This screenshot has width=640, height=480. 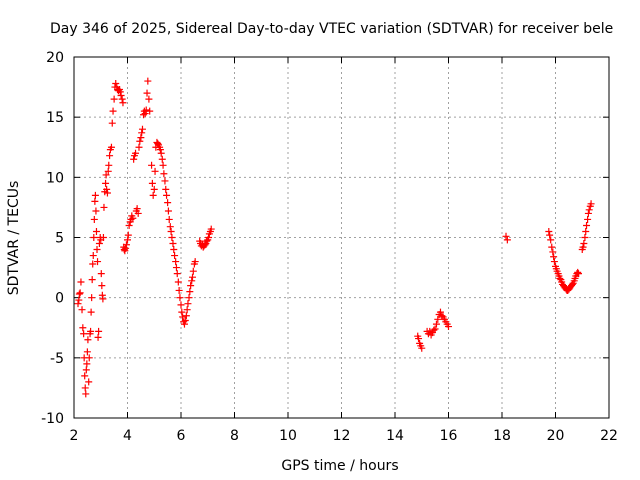 What do you see at coordinates (59, 239) in the screenshot?
I see `y-tick-label: 5` at bounding box center [59, 239].